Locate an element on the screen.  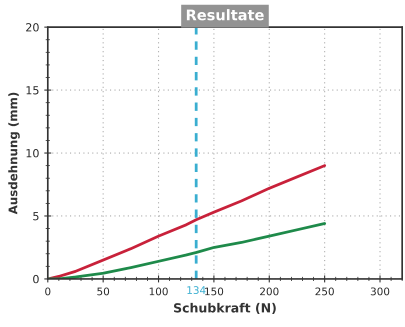
y-tick-label: 20 is located at coordinates (32, 27).